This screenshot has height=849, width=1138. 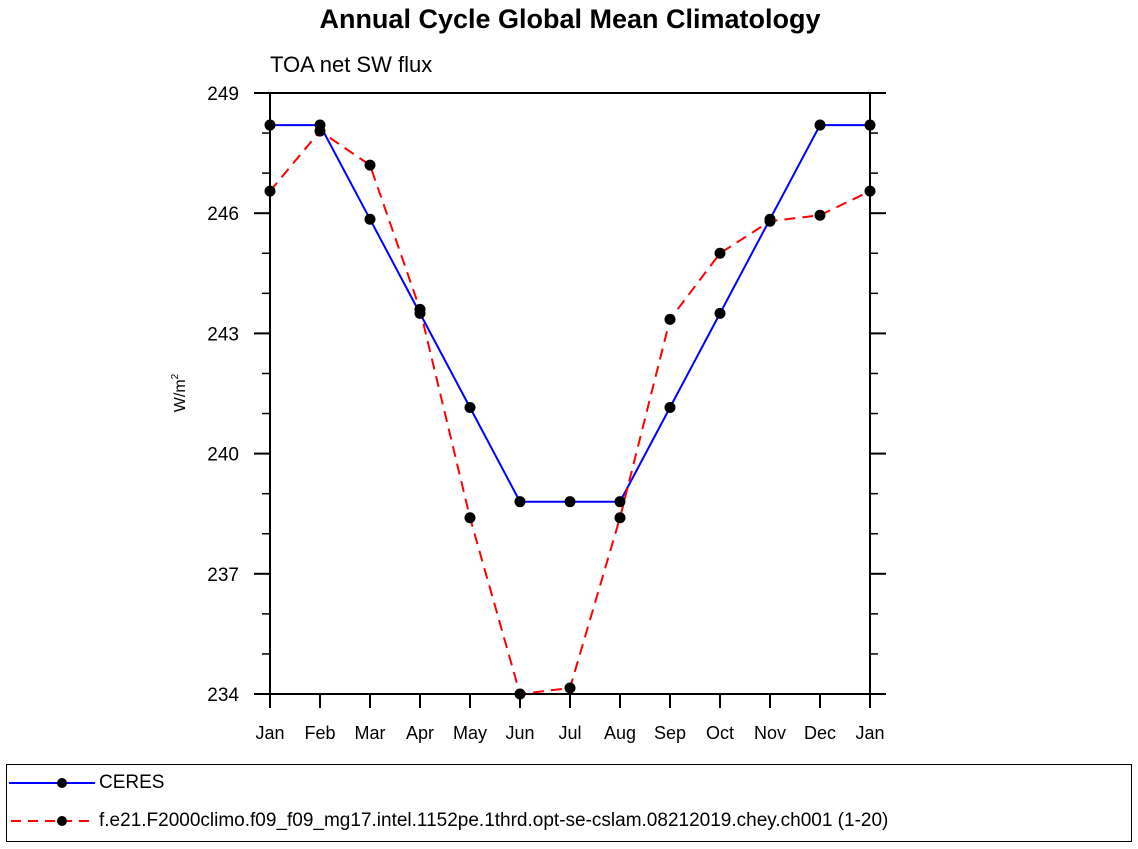 I want to click on x-tick-label: Aug, so click(x=620, y=733).